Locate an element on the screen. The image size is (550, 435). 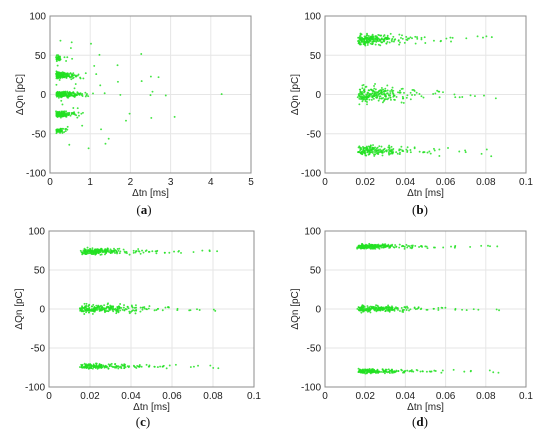
y-tick-label: -100 is located at coordinates (35, 388).